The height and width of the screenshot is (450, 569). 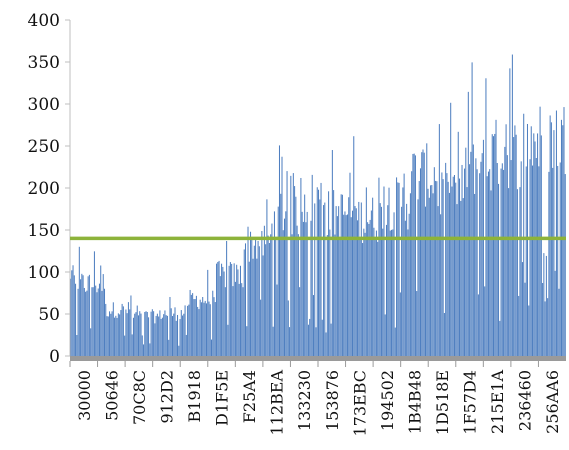 I want to click on x-tick-label: 1F57D4, so click(x=470, y=402).